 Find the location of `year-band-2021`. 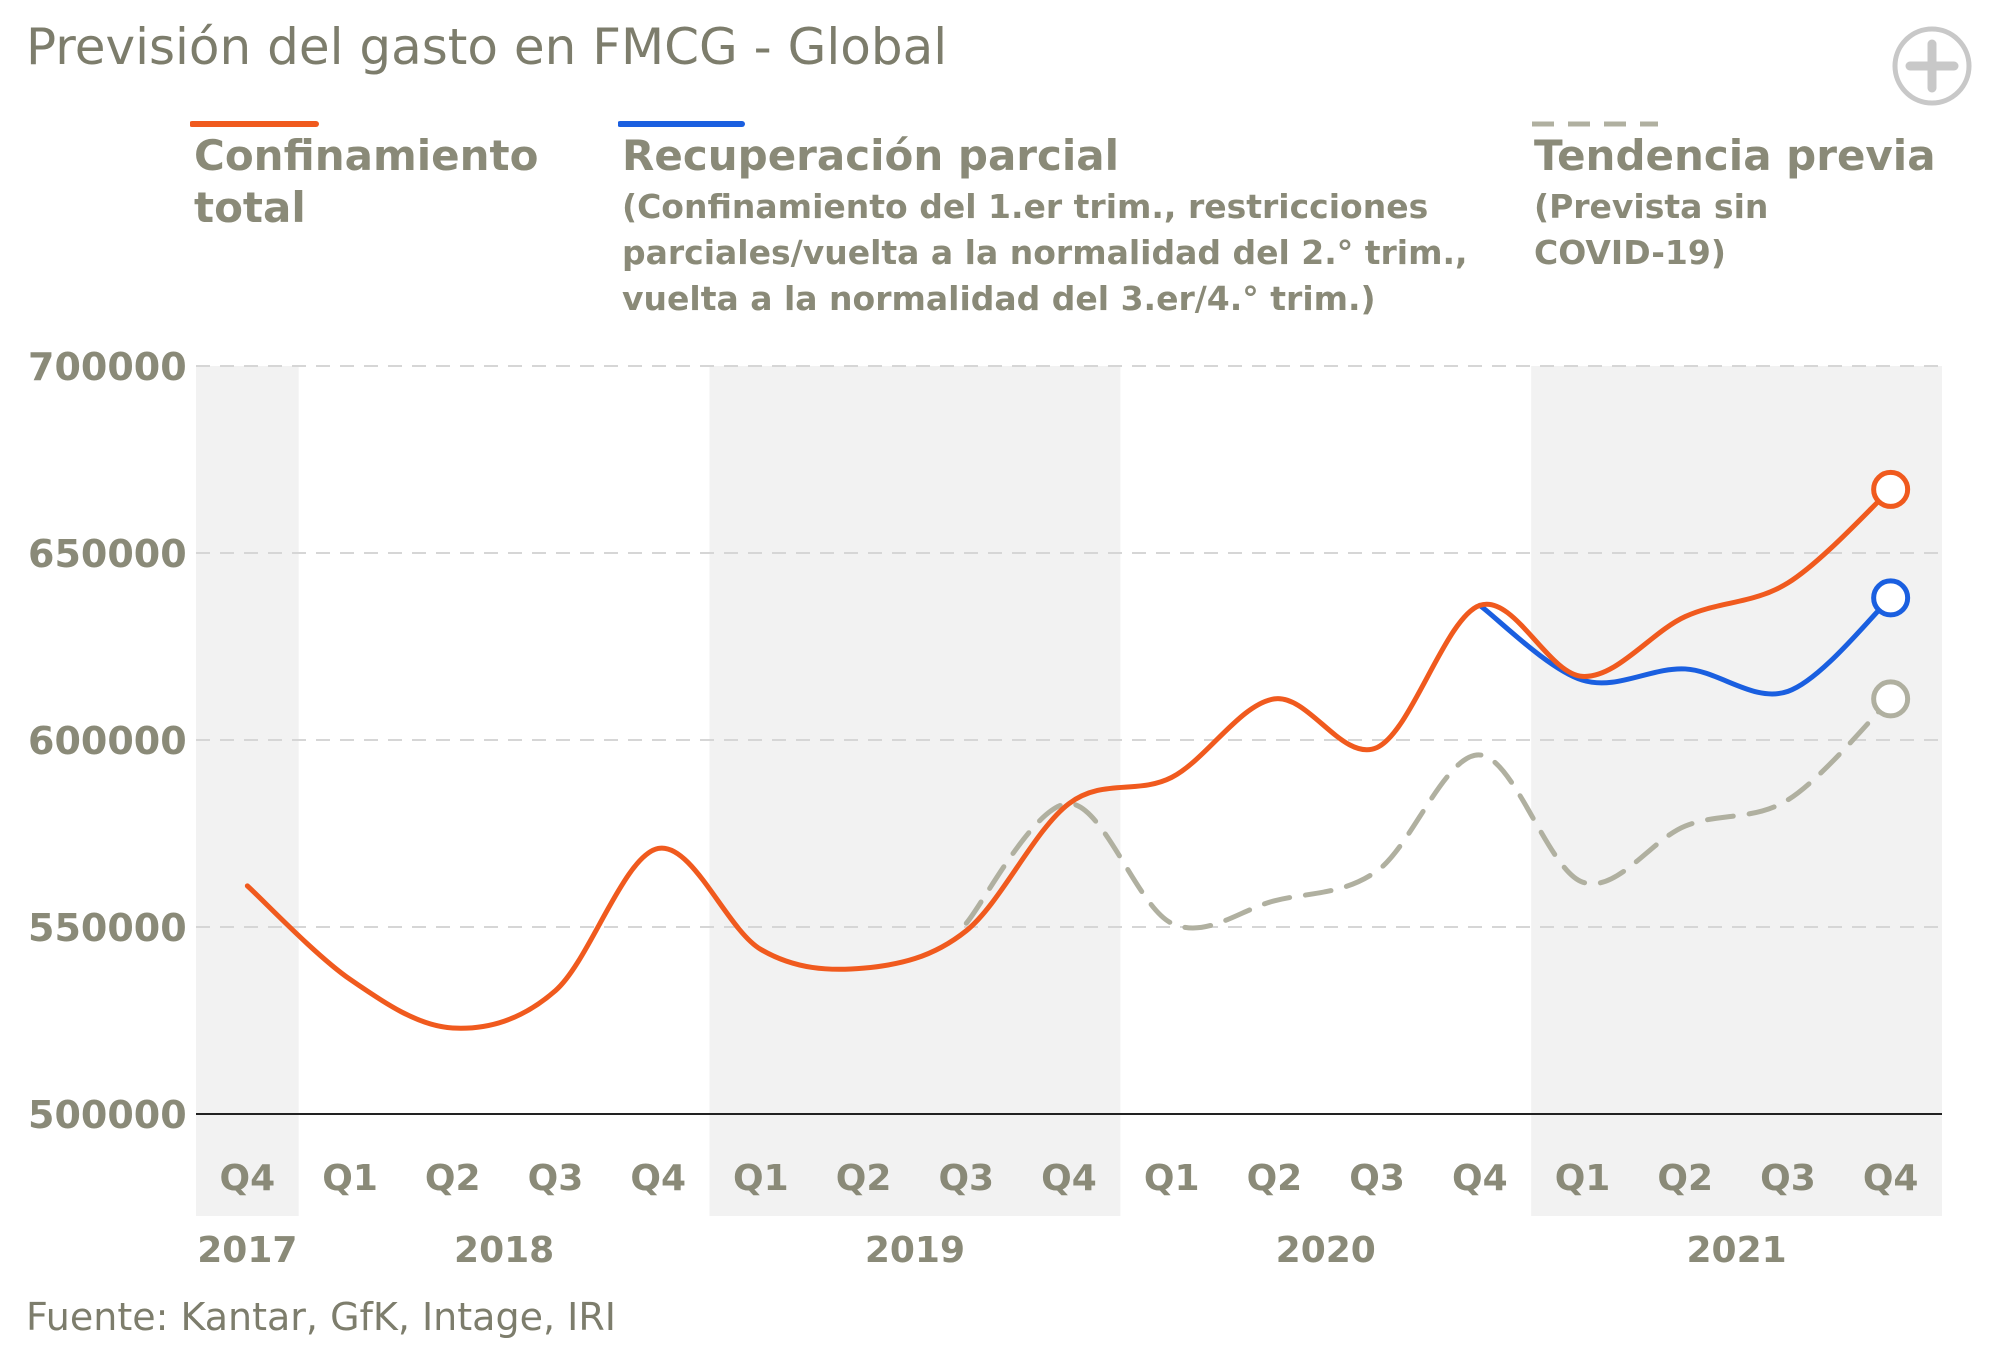

year-band-2021 is located at coordinates (1736, 791).